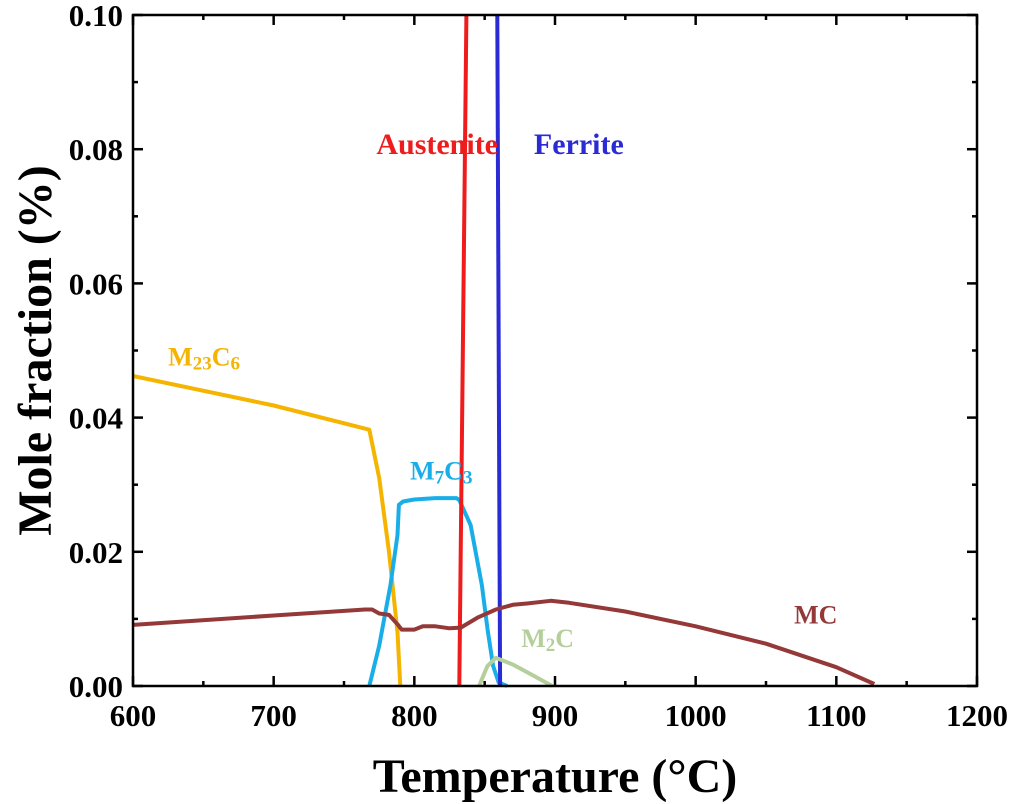  I want to click on series-label-mc: MC, so click(815, 615).